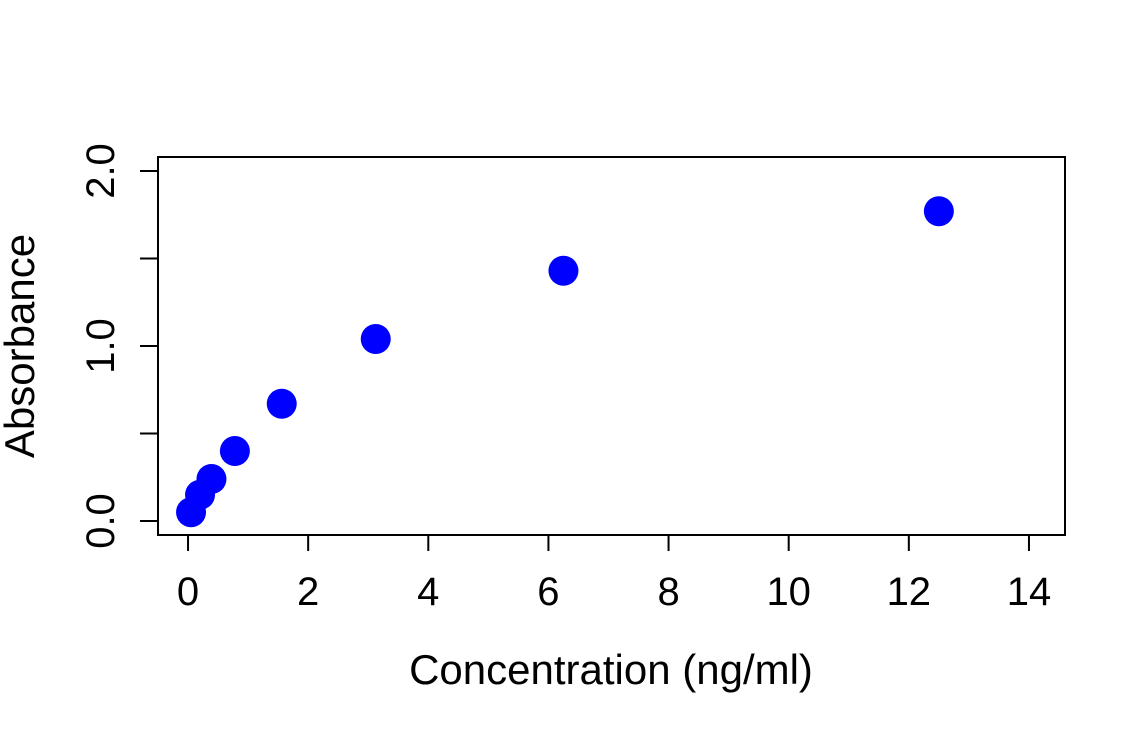  Describe the element at coordinates (21, 346) in the screenshot. I see `y-axis-label: Absorbance` at that location.